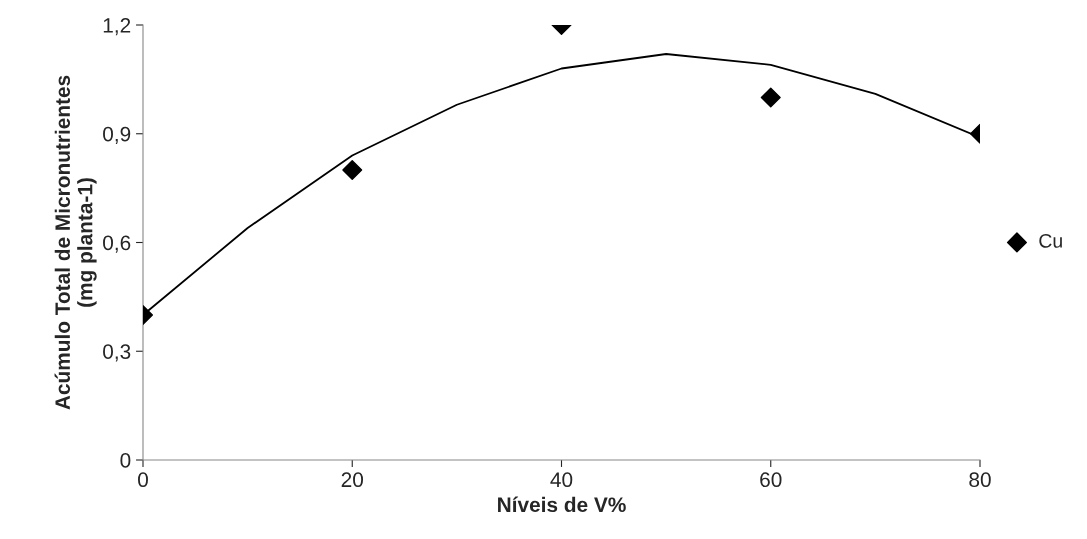  What do you see at coordinates (562, 504) in the screenshot?
I see `x-axis-title: Níveis de V%` at bounding box center [562, 504].